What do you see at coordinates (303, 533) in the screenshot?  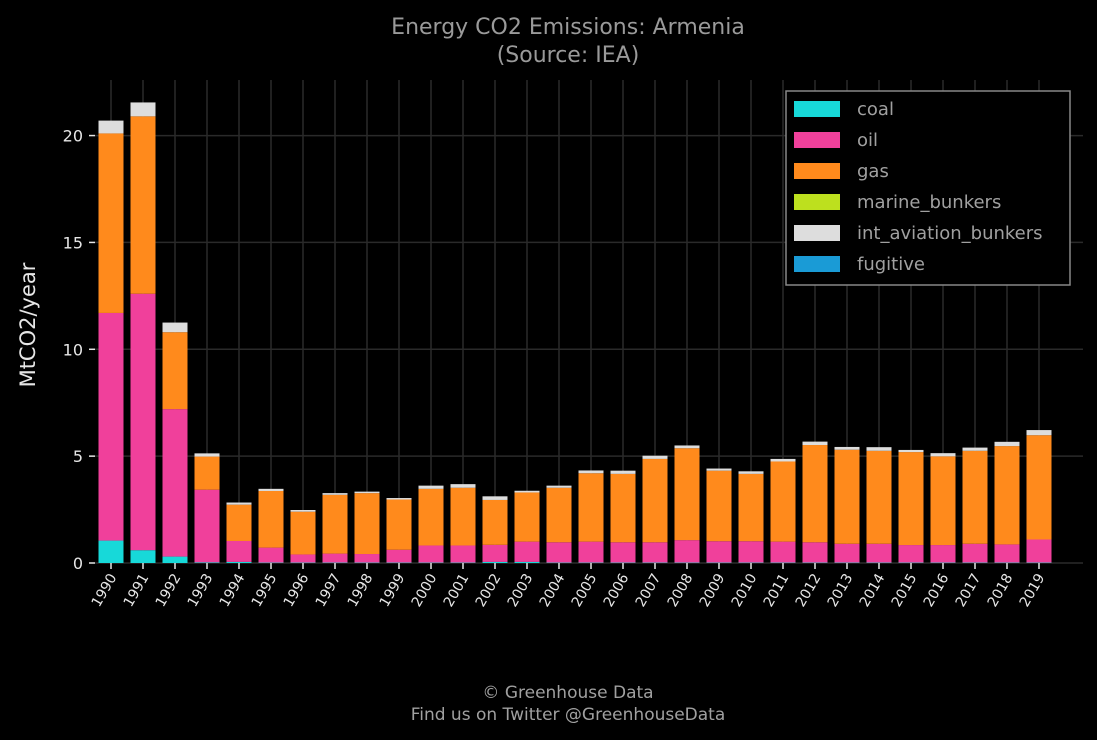 I see `bar-gas-1996` at bounding box center [303, 533].